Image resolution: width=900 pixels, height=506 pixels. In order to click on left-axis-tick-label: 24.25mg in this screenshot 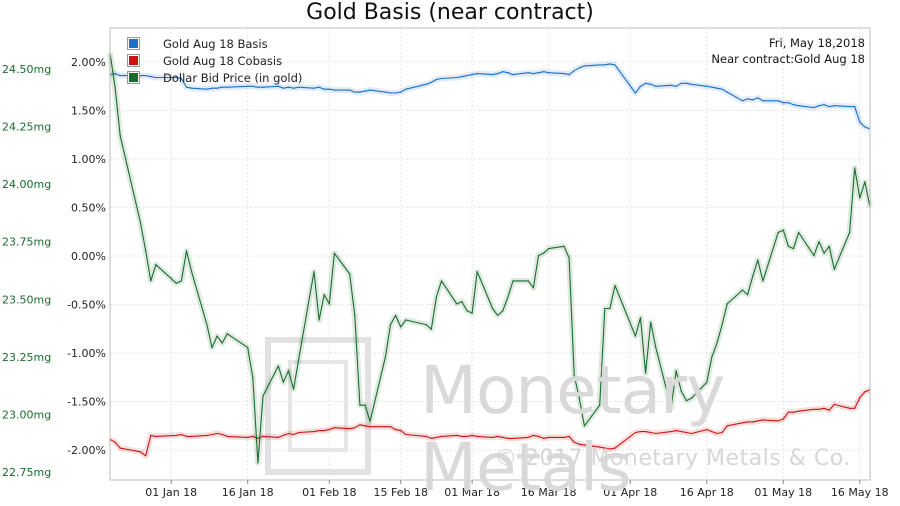, I will do `click(26, 127)`.